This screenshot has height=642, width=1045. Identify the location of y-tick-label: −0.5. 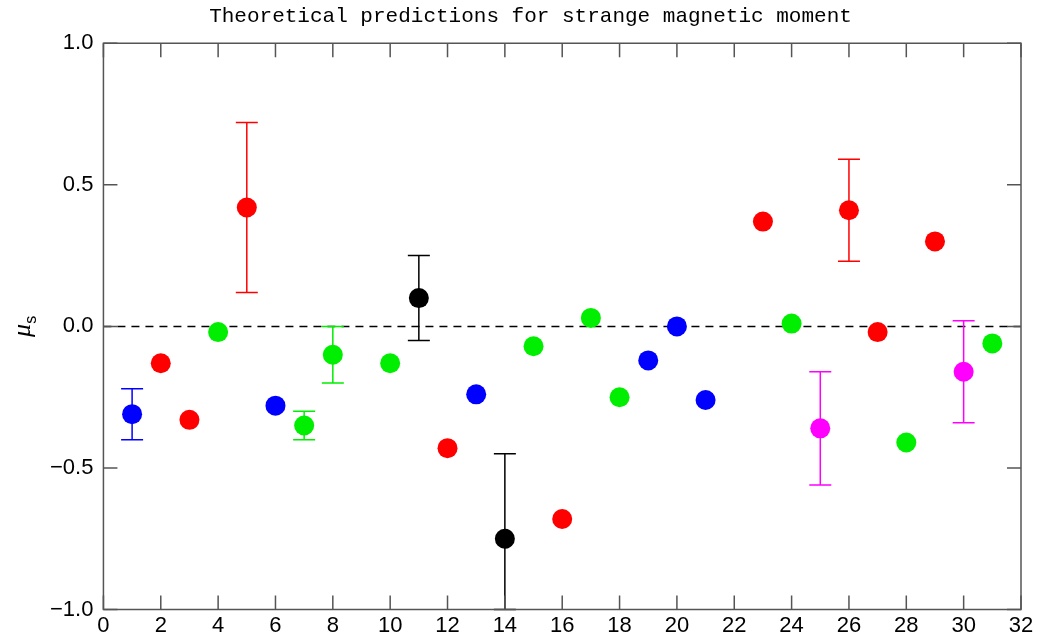
(71, 467).